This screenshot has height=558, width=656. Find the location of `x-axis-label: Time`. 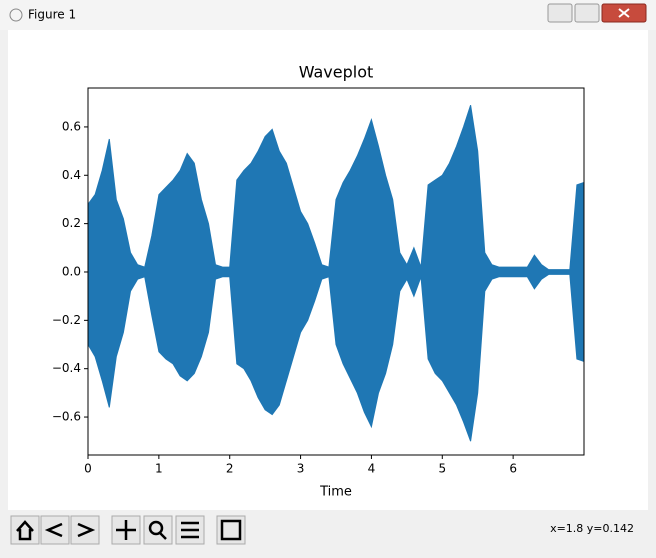

x-axis-label: Time is located at coordinates (335, 492).